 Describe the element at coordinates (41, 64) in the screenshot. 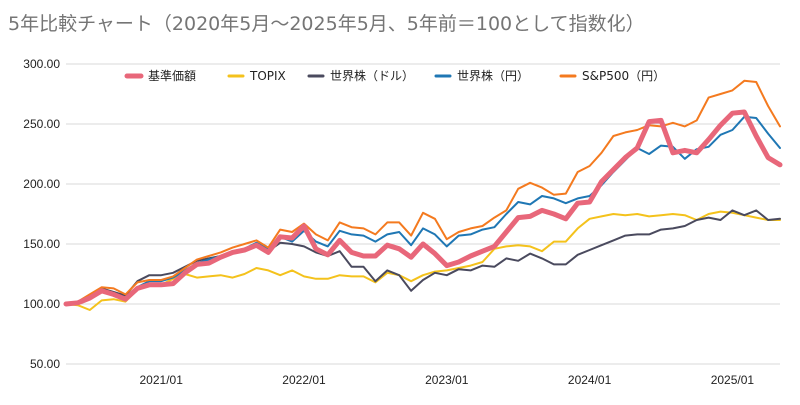

I see `y-tick-label: 300.00` at that location.